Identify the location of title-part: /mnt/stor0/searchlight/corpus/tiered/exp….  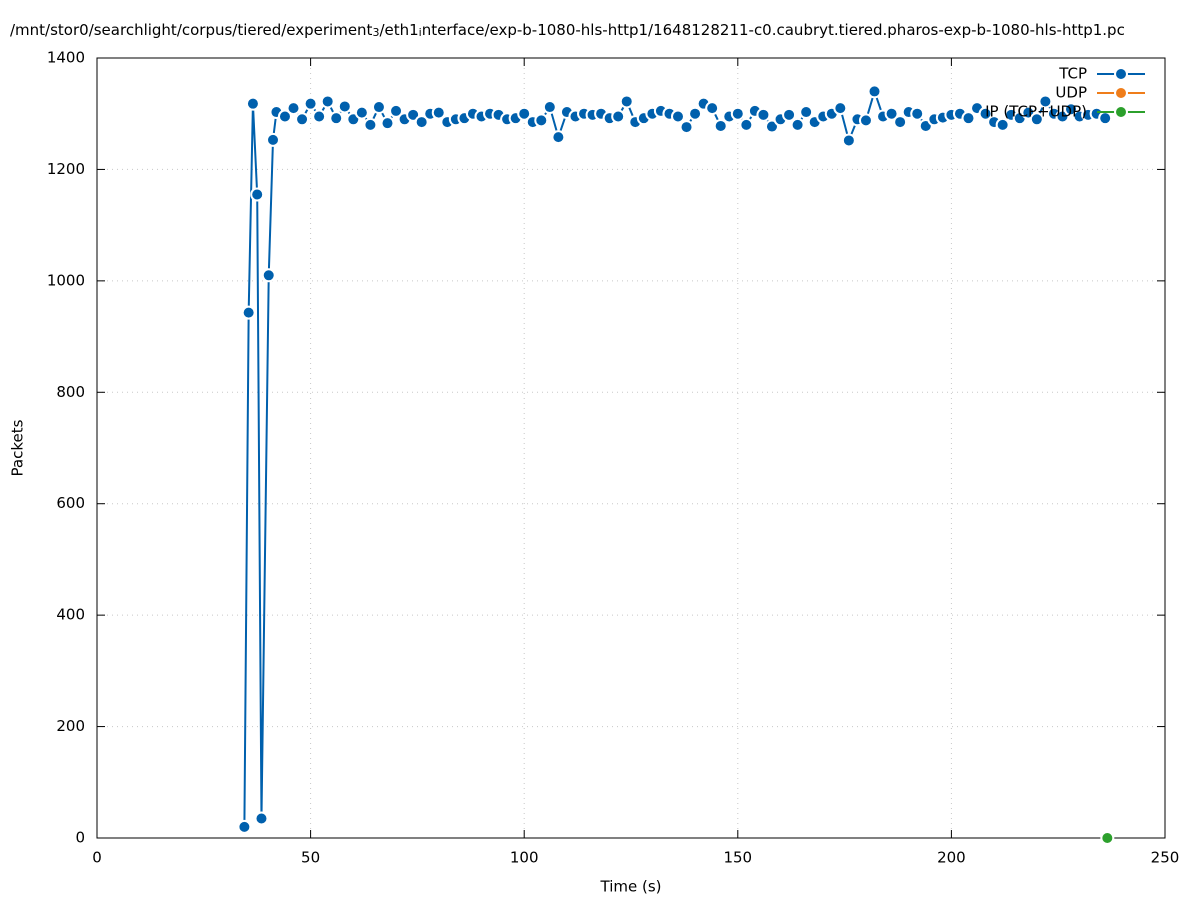
(191, 30).